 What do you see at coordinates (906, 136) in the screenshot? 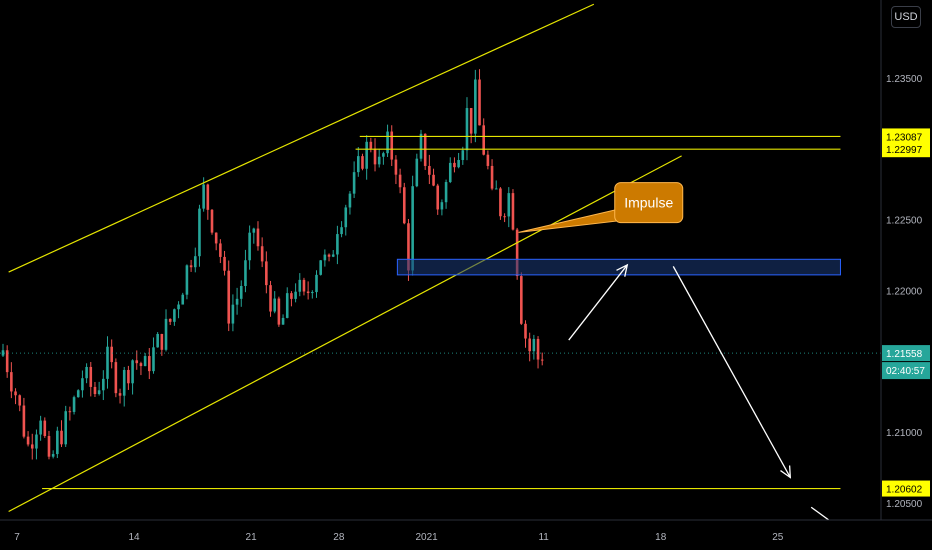
I see `level-price-tag` at bounding box center [906, 136].